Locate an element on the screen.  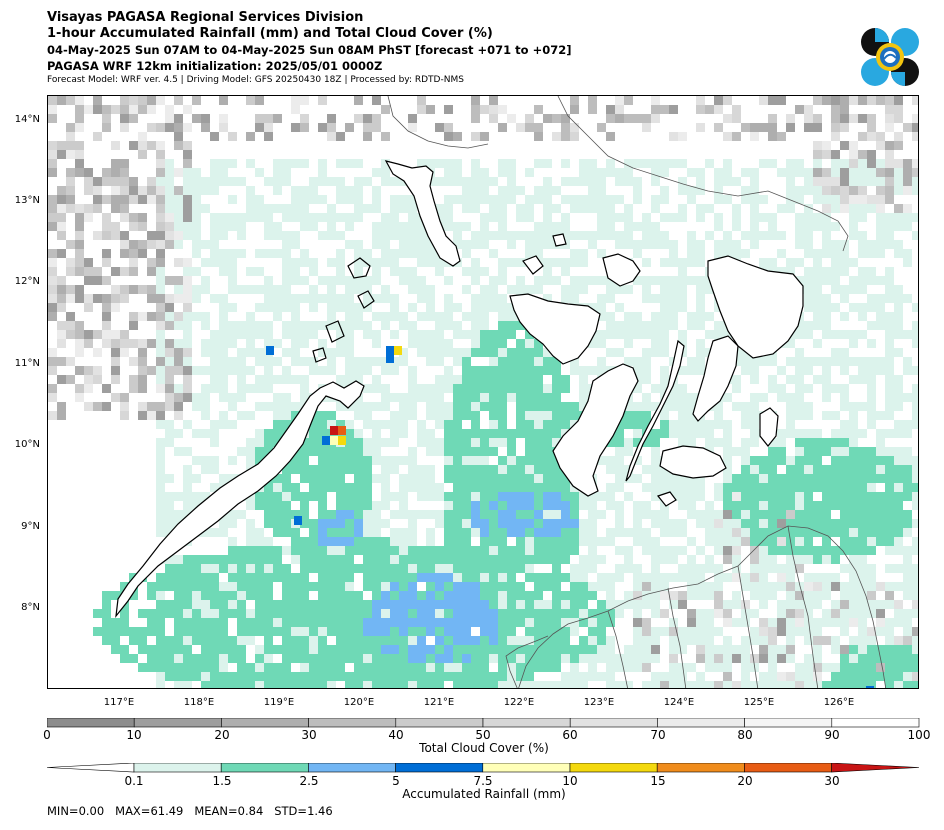
mindanao-island is located at coordinates (702, 606).